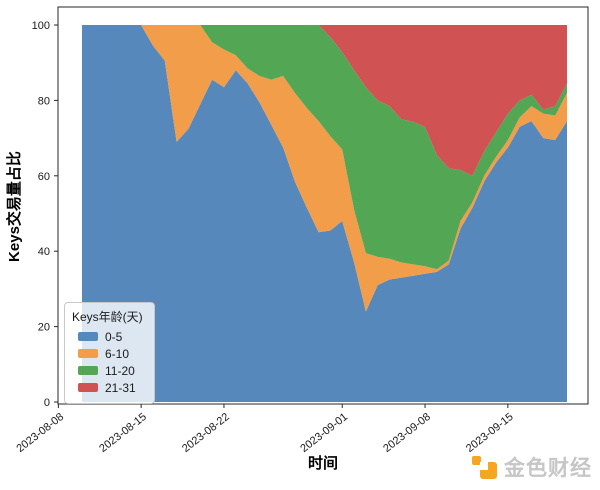  Describe the element at coordinates (114, 336) in the screenshot. I see `legend-item-label: 0-5` at that location.